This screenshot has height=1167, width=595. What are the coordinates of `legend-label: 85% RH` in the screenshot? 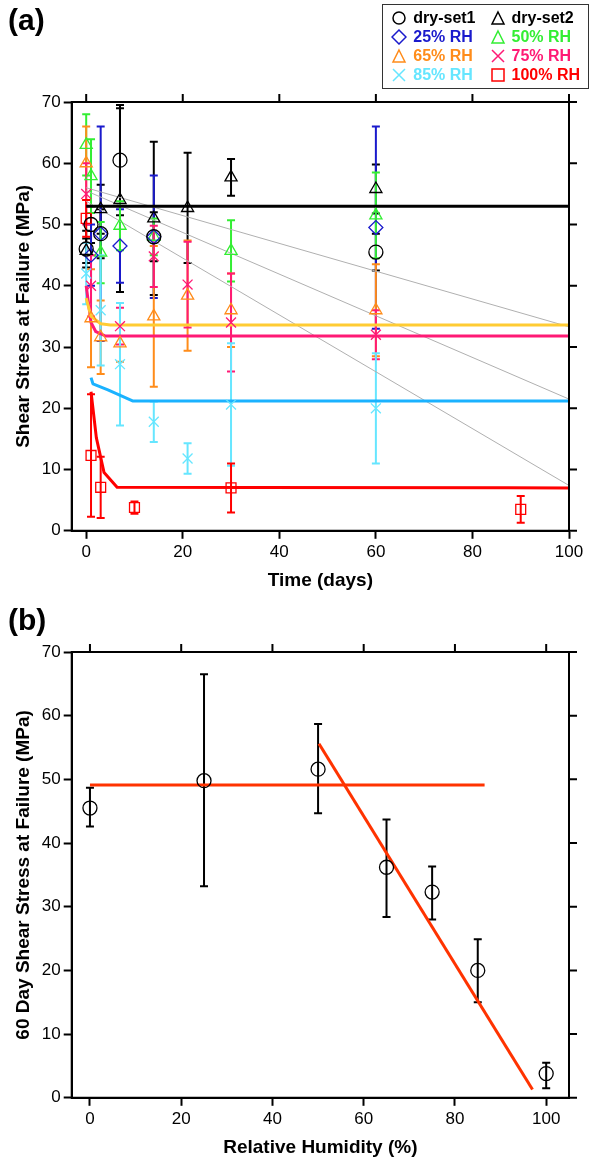 It's located at (443, 75).